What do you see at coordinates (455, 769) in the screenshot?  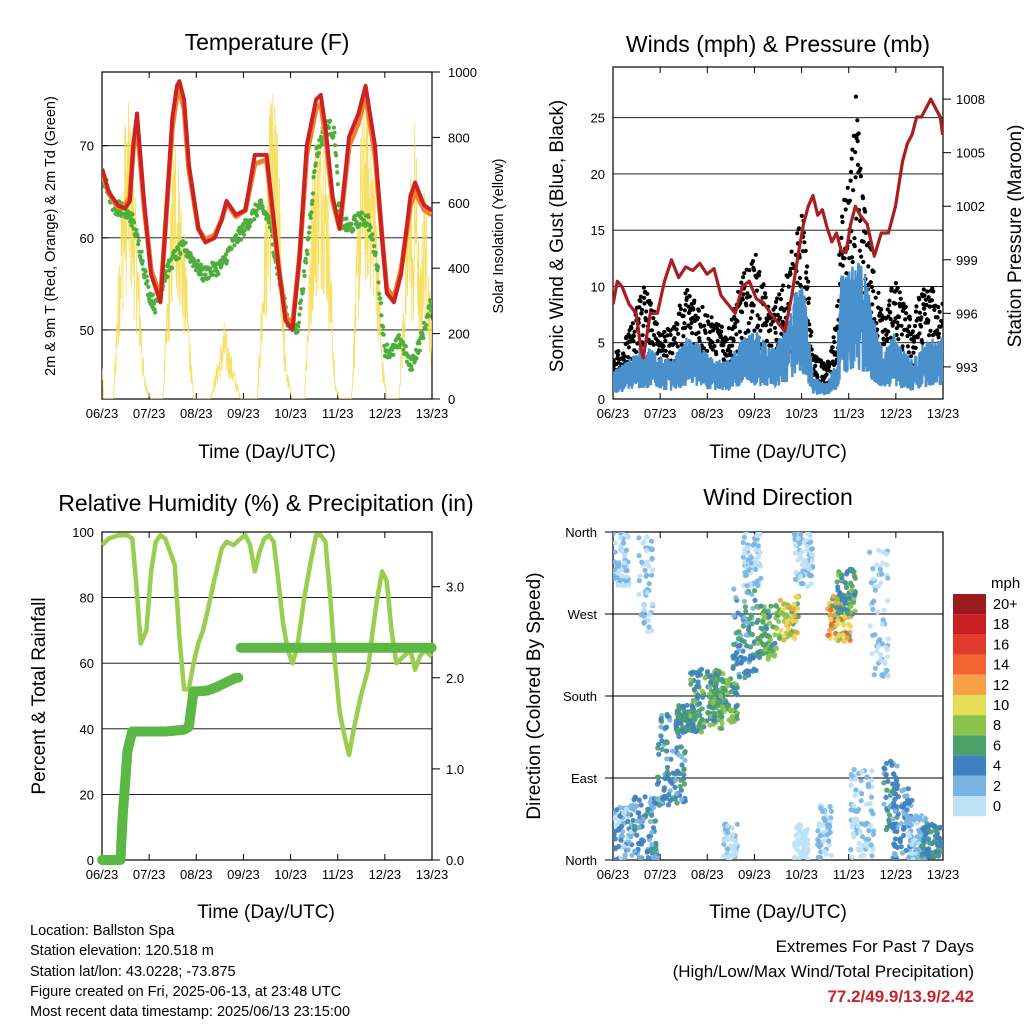 I see `humidity-y2tick-label: 1.0` at bounding box center [455, 769].